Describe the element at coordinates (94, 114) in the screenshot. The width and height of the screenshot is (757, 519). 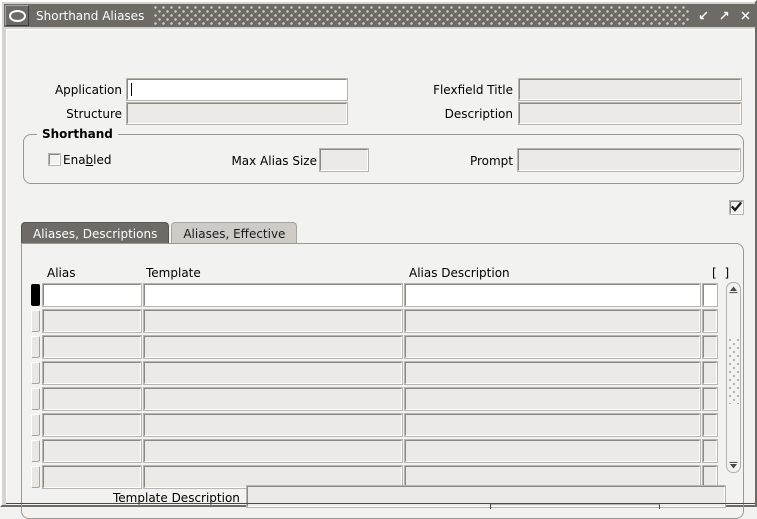
I see `structure-label: Structure` at that location.